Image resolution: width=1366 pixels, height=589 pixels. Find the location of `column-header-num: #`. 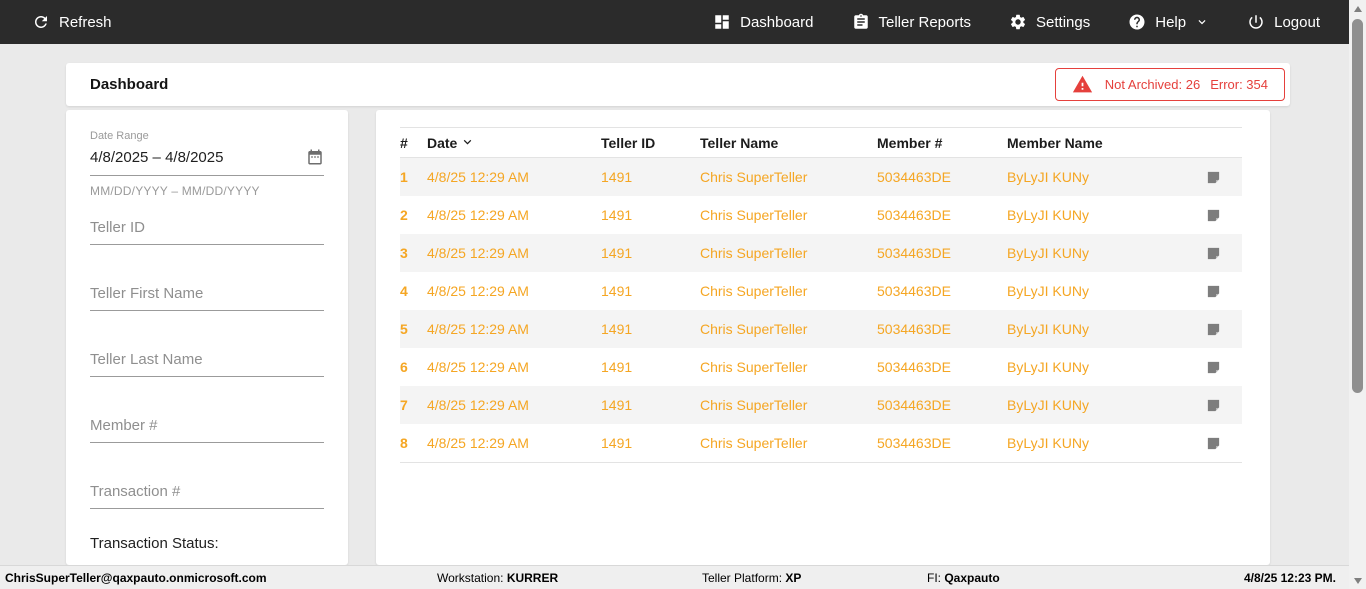

column-header-num: # is located at coordinates (404, 142).